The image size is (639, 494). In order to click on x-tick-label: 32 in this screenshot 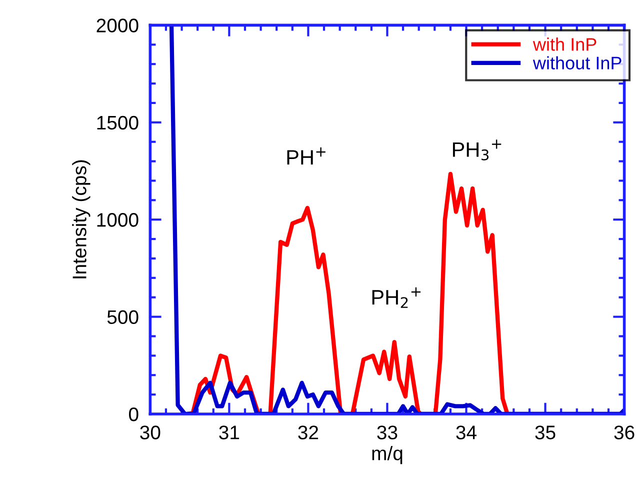, I will do `click(308, 433)`.